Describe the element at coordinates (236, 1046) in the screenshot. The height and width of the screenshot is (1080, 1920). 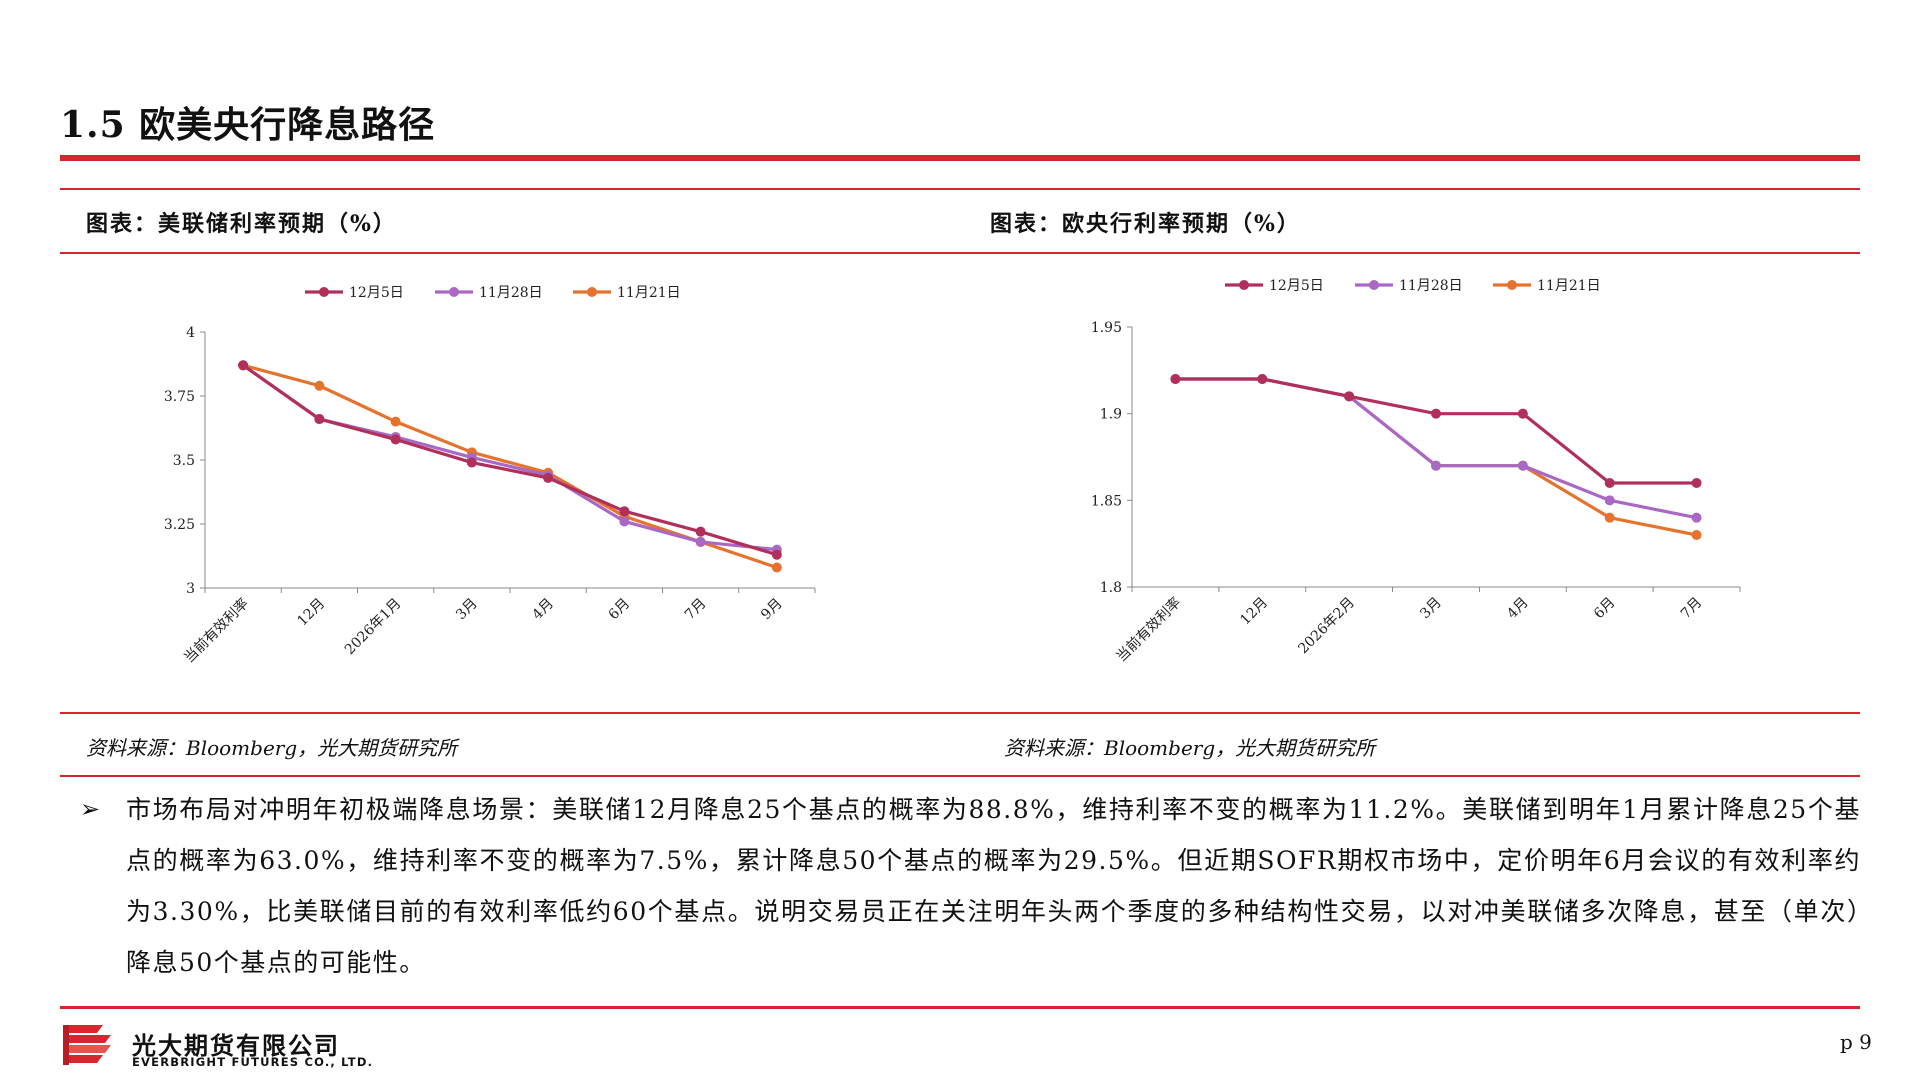
I see `company-name-cn: 光大期货有限公司` at that location.